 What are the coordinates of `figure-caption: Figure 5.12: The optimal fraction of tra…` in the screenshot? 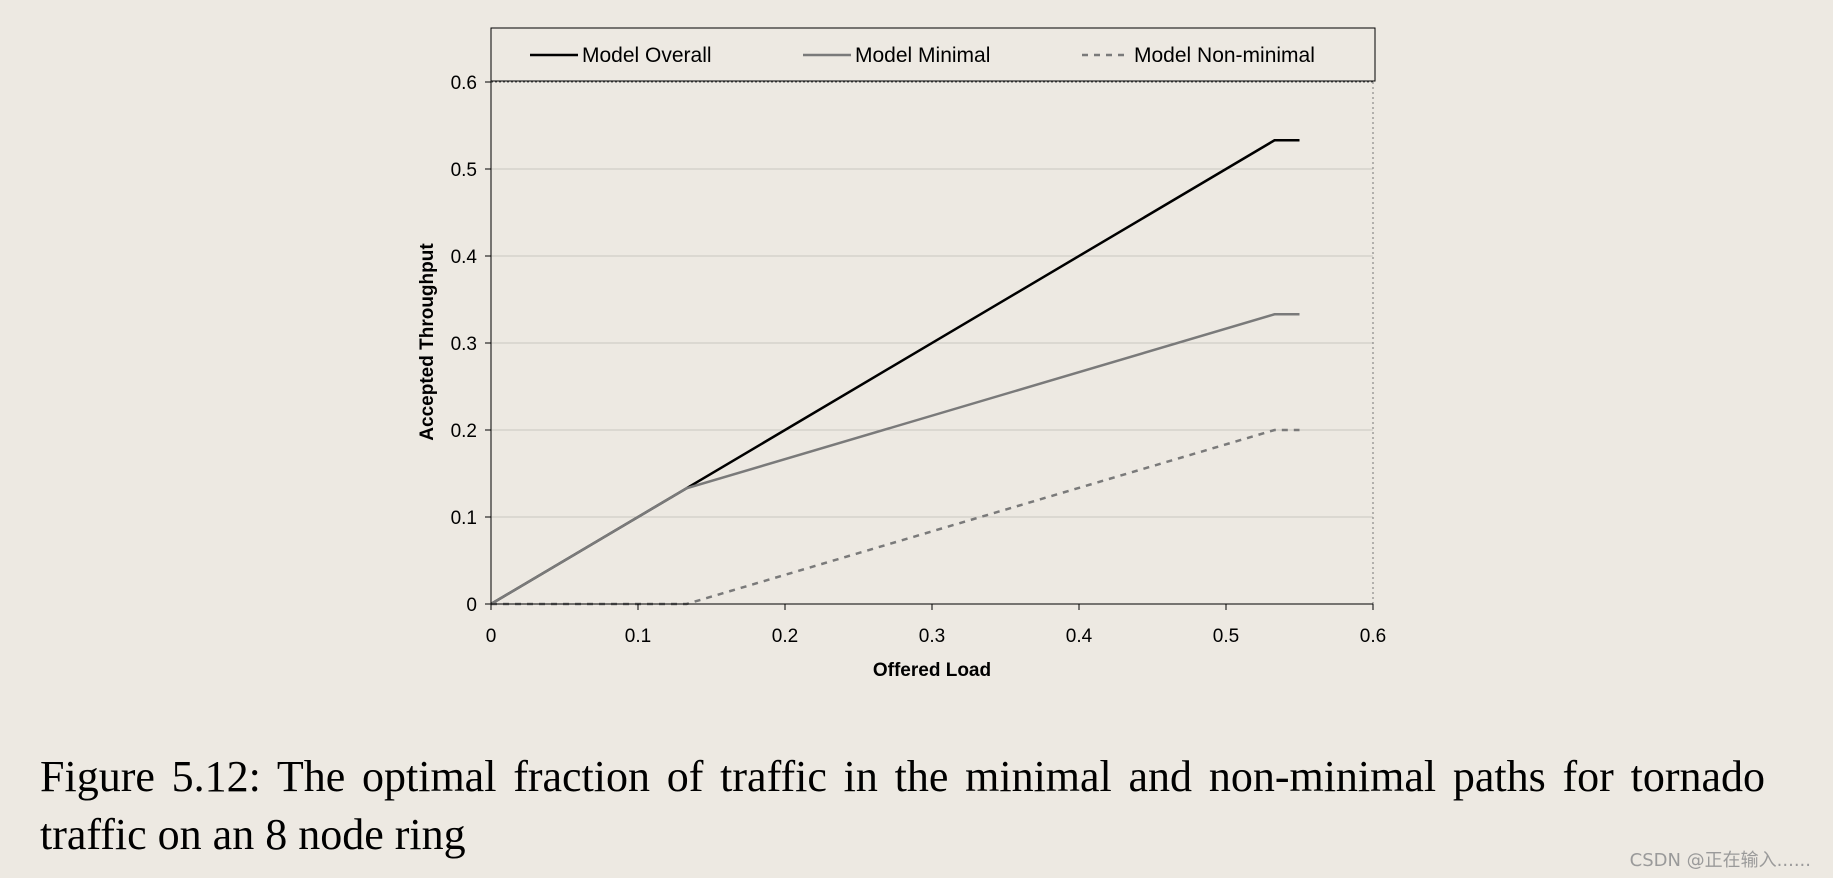 It's located at (902, 805).